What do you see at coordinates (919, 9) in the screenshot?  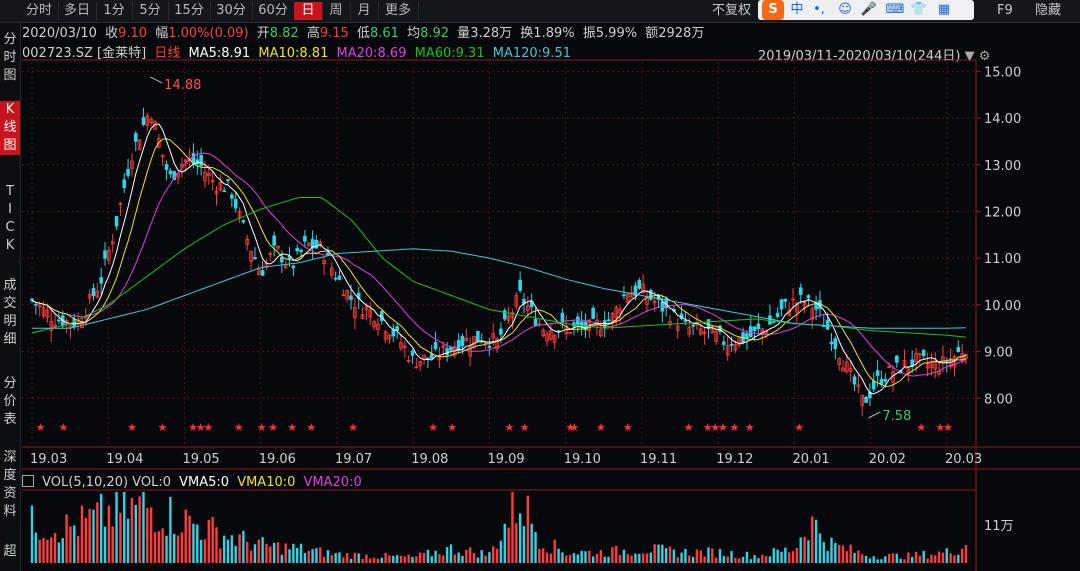 I see `clothes-icon: 👕` at bounding box center [919, 9].